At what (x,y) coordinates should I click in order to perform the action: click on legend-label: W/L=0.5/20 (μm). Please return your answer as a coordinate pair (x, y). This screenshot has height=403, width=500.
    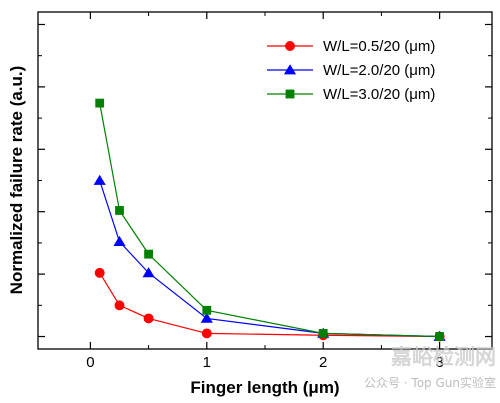
    Looking at the image, I should click on (379, 46).